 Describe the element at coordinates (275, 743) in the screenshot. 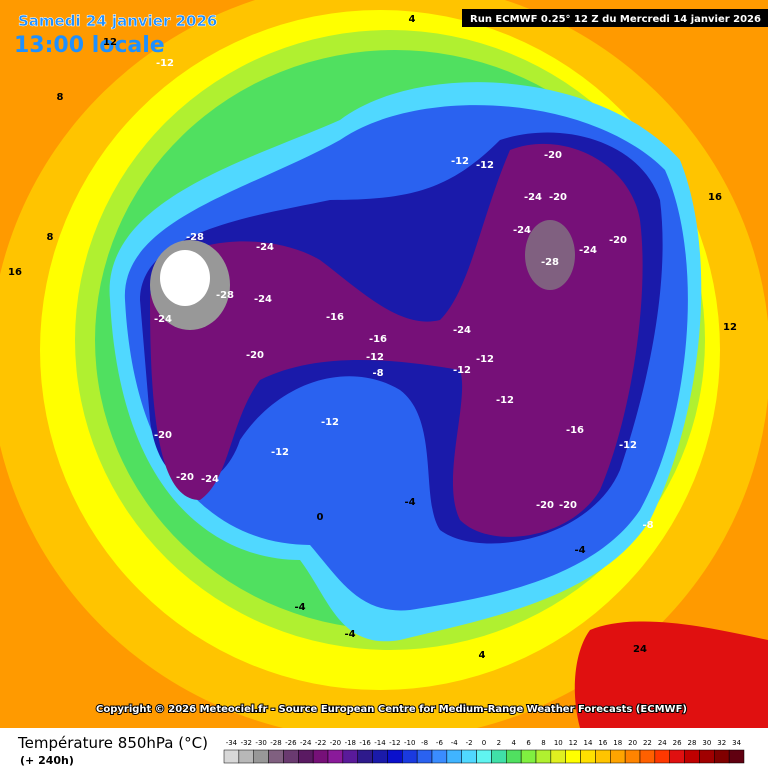

I see `scale-label: -28` at that location.